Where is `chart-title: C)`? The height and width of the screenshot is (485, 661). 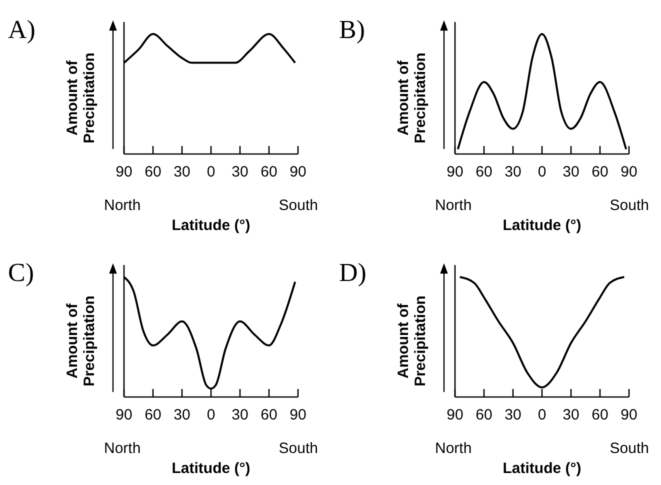 chart-title: C) is located at coordinates (21, 272).